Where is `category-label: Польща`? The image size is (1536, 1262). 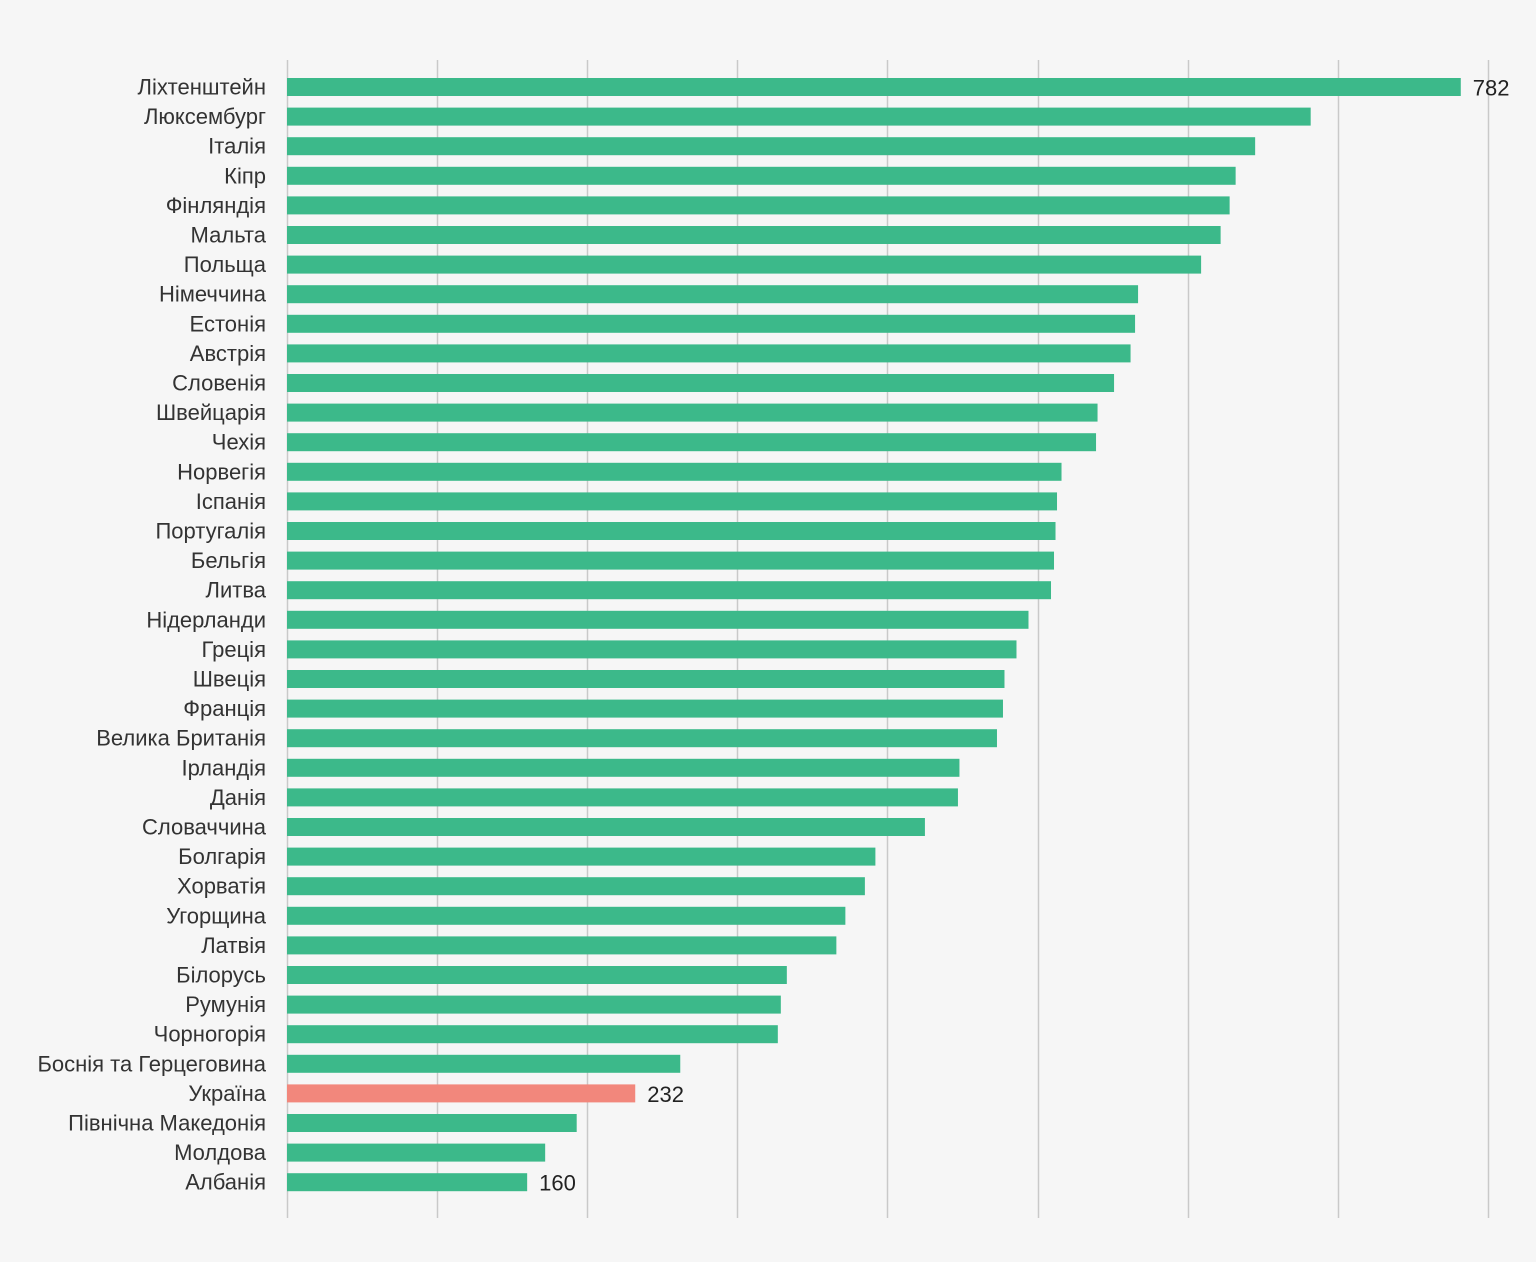 category-label: Польща is located at coordinates (225, 264).